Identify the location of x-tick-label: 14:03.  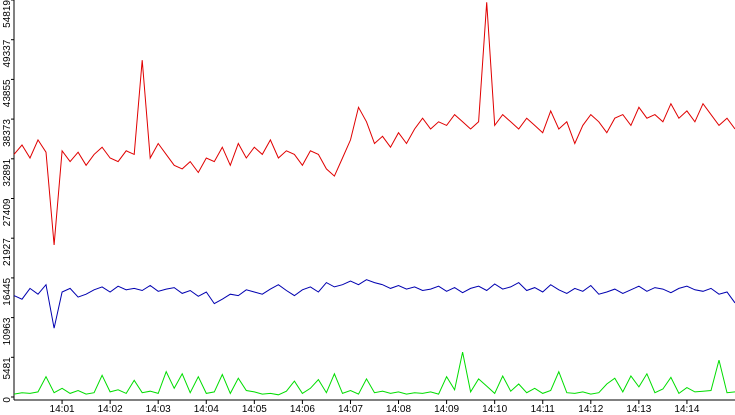
(158, 409).